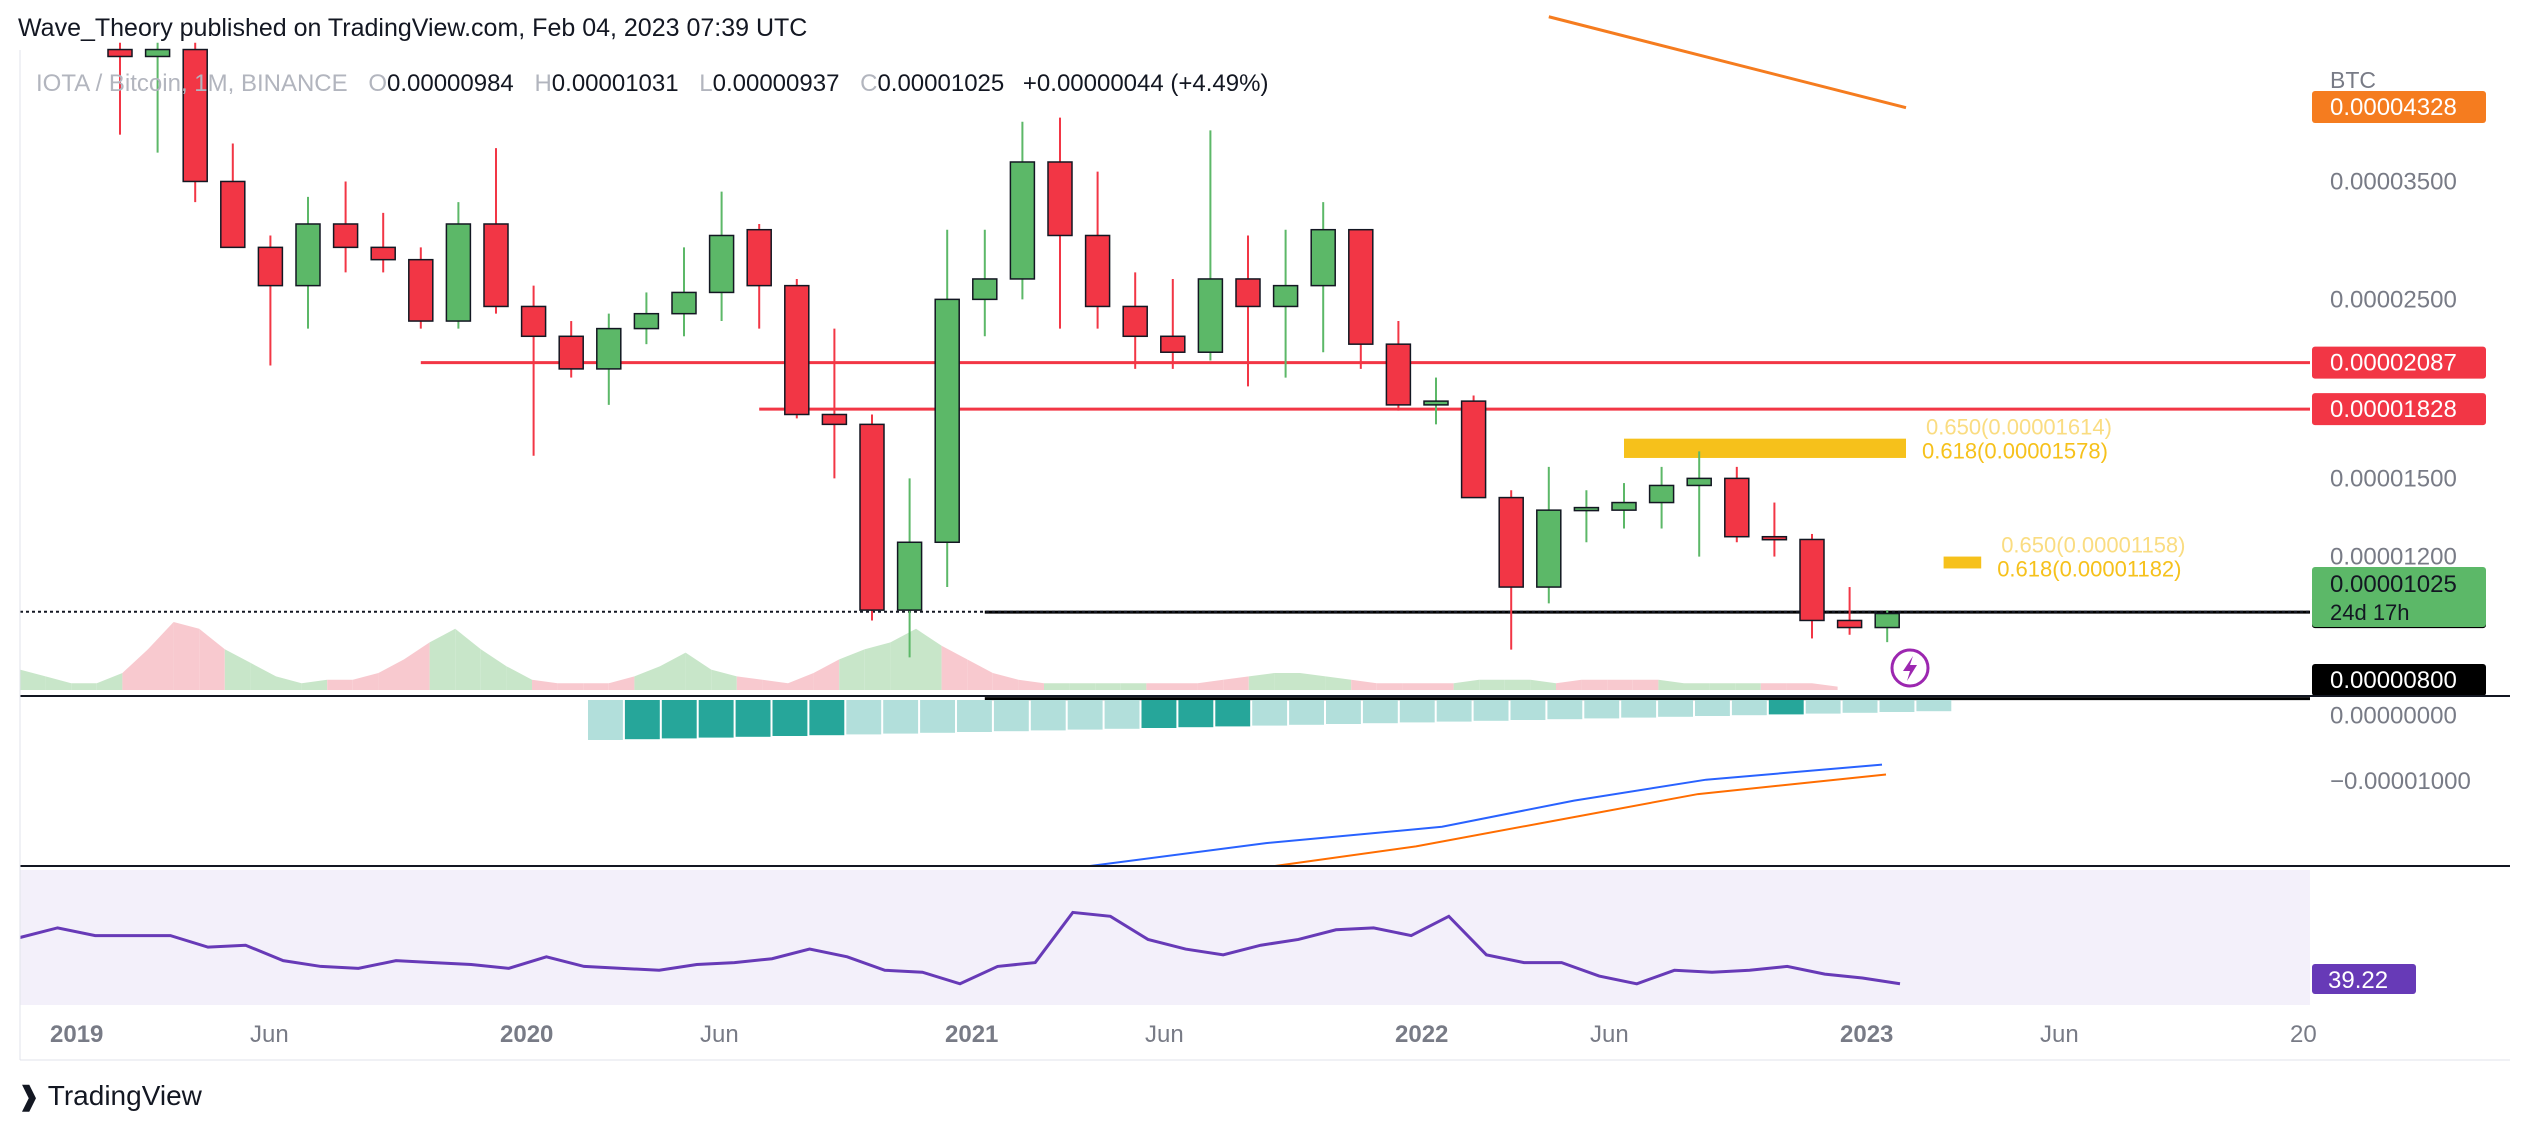 The height and width of the screenshot is (1130, 2530). I want to click on rsi-tag-bg, so click(2364, 979).